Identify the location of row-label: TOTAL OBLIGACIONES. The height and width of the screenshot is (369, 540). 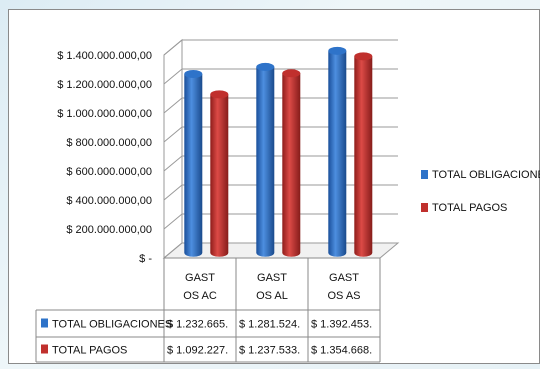
(112, 325).